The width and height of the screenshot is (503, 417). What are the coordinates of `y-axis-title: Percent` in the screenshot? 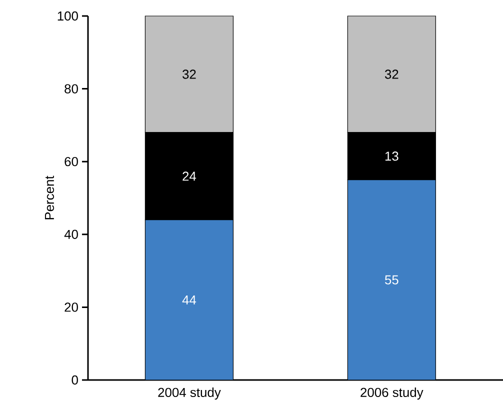 It's located at (49, 198).